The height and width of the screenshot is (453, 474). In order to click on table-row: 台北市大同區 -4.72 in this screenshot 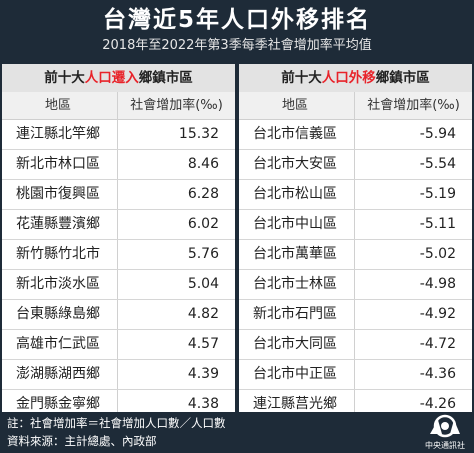, I will do `click(355, 345)`.